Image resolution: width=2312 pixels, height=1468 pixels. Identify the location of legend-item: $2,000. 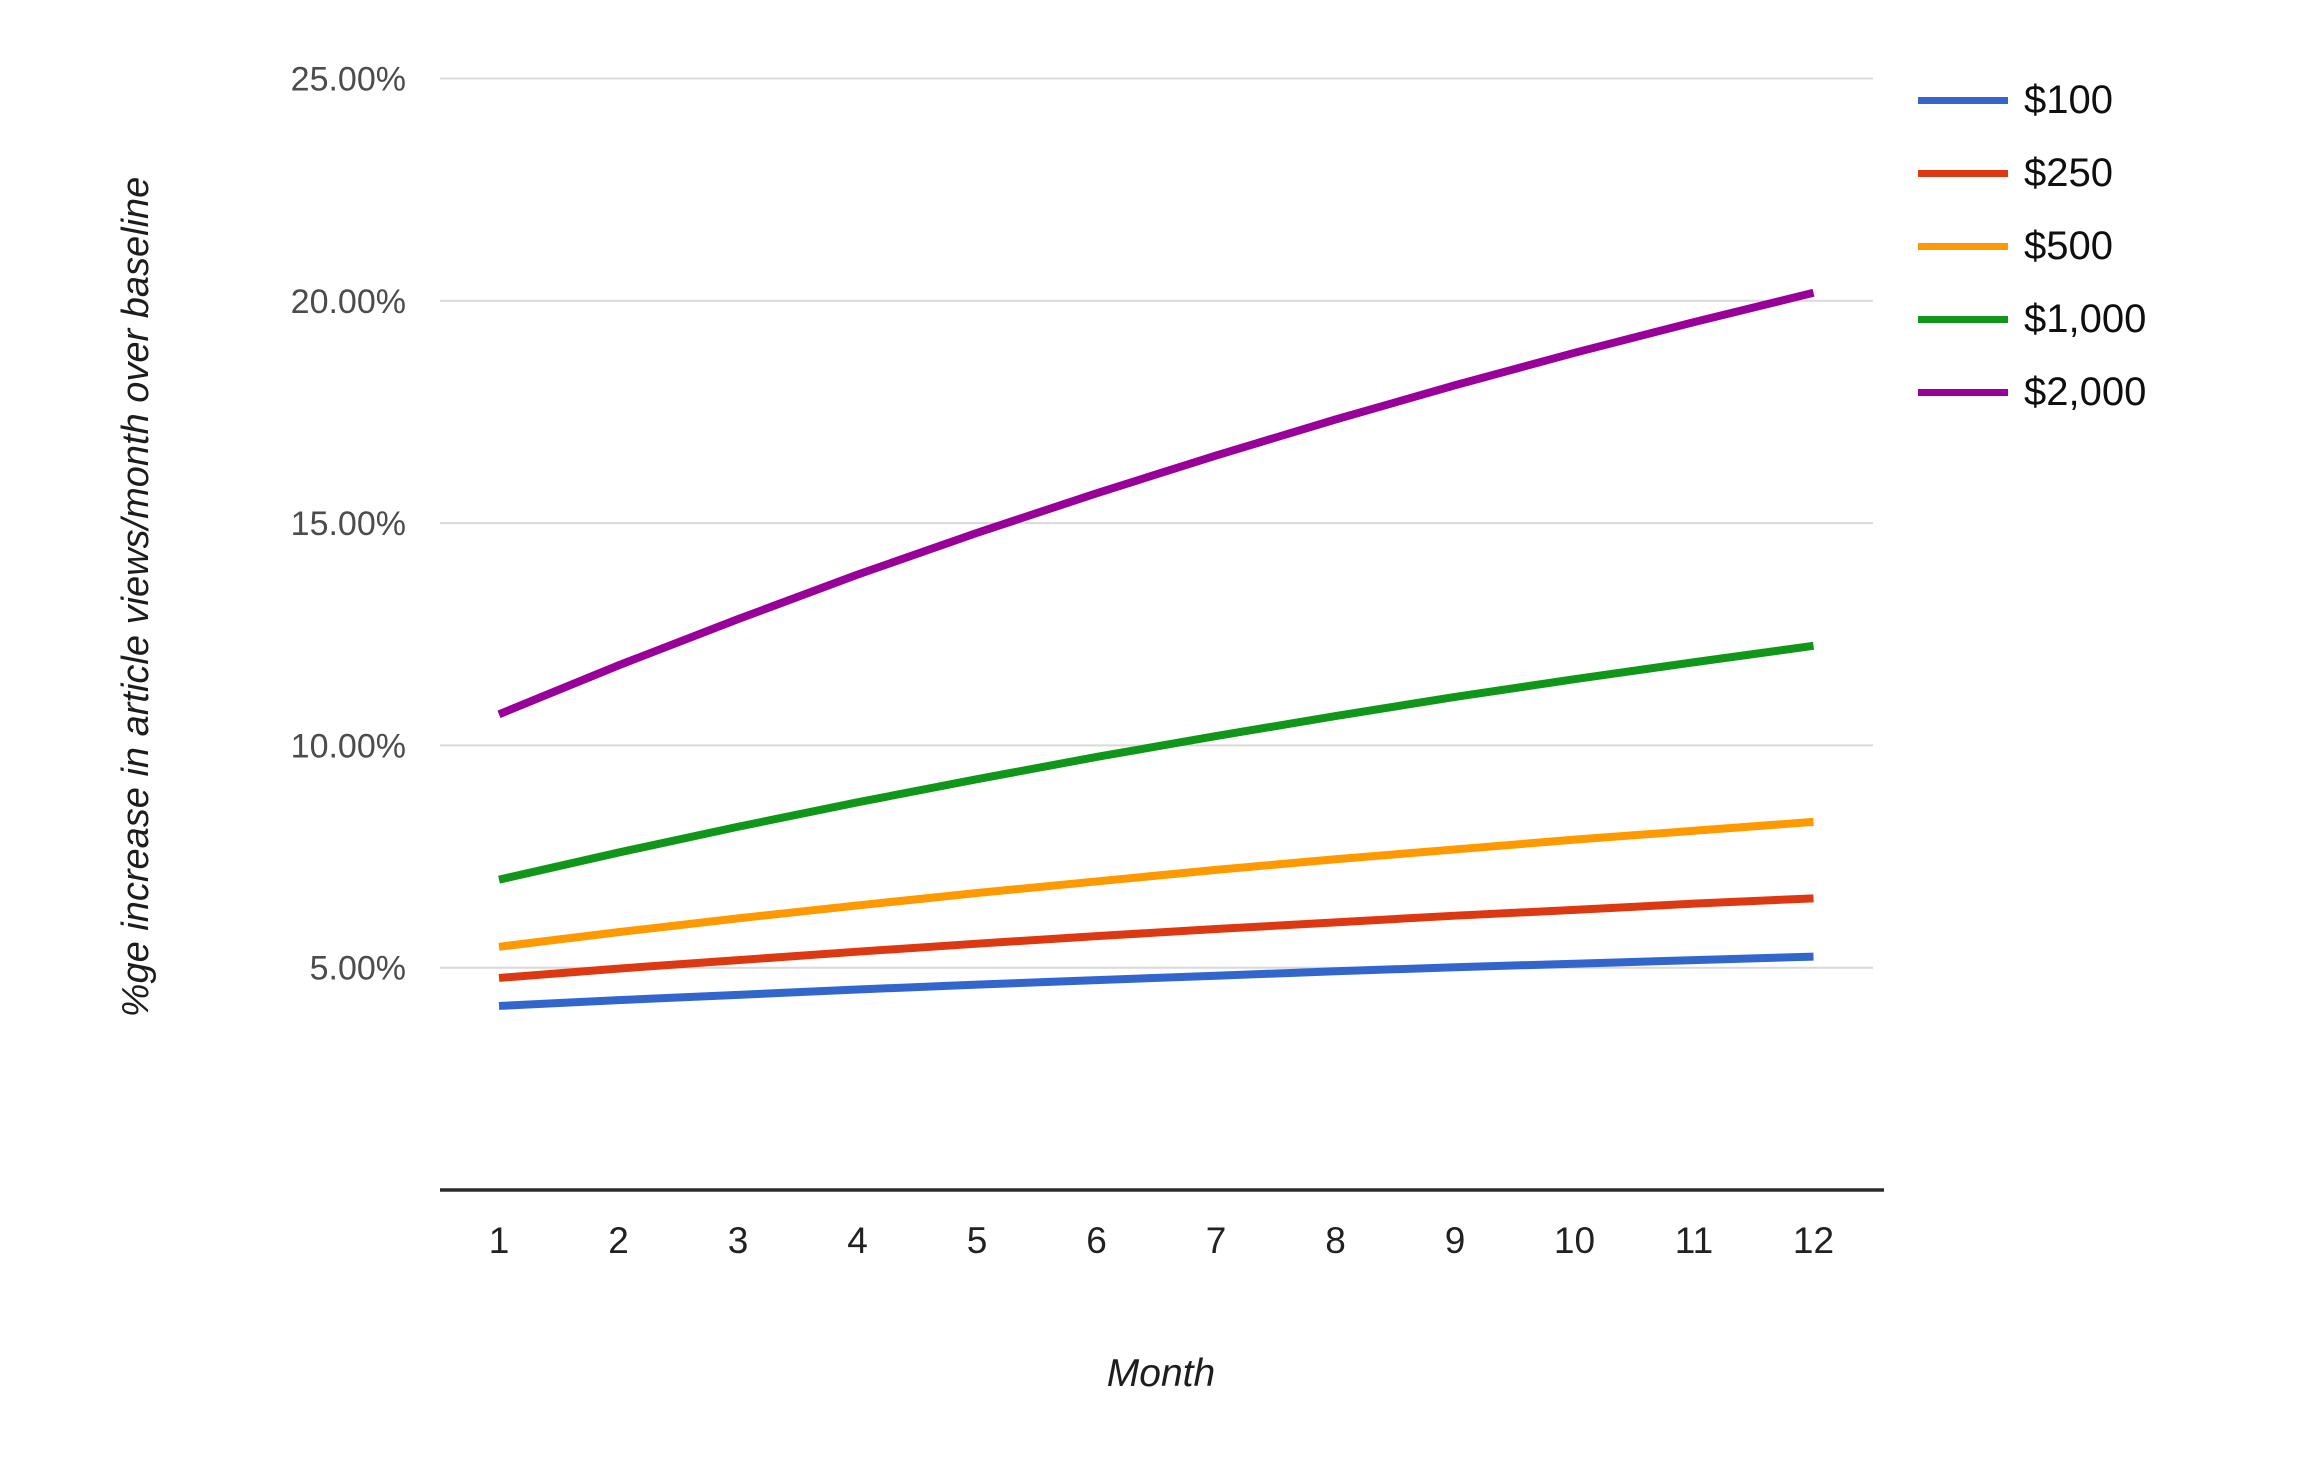
(2032, 392).